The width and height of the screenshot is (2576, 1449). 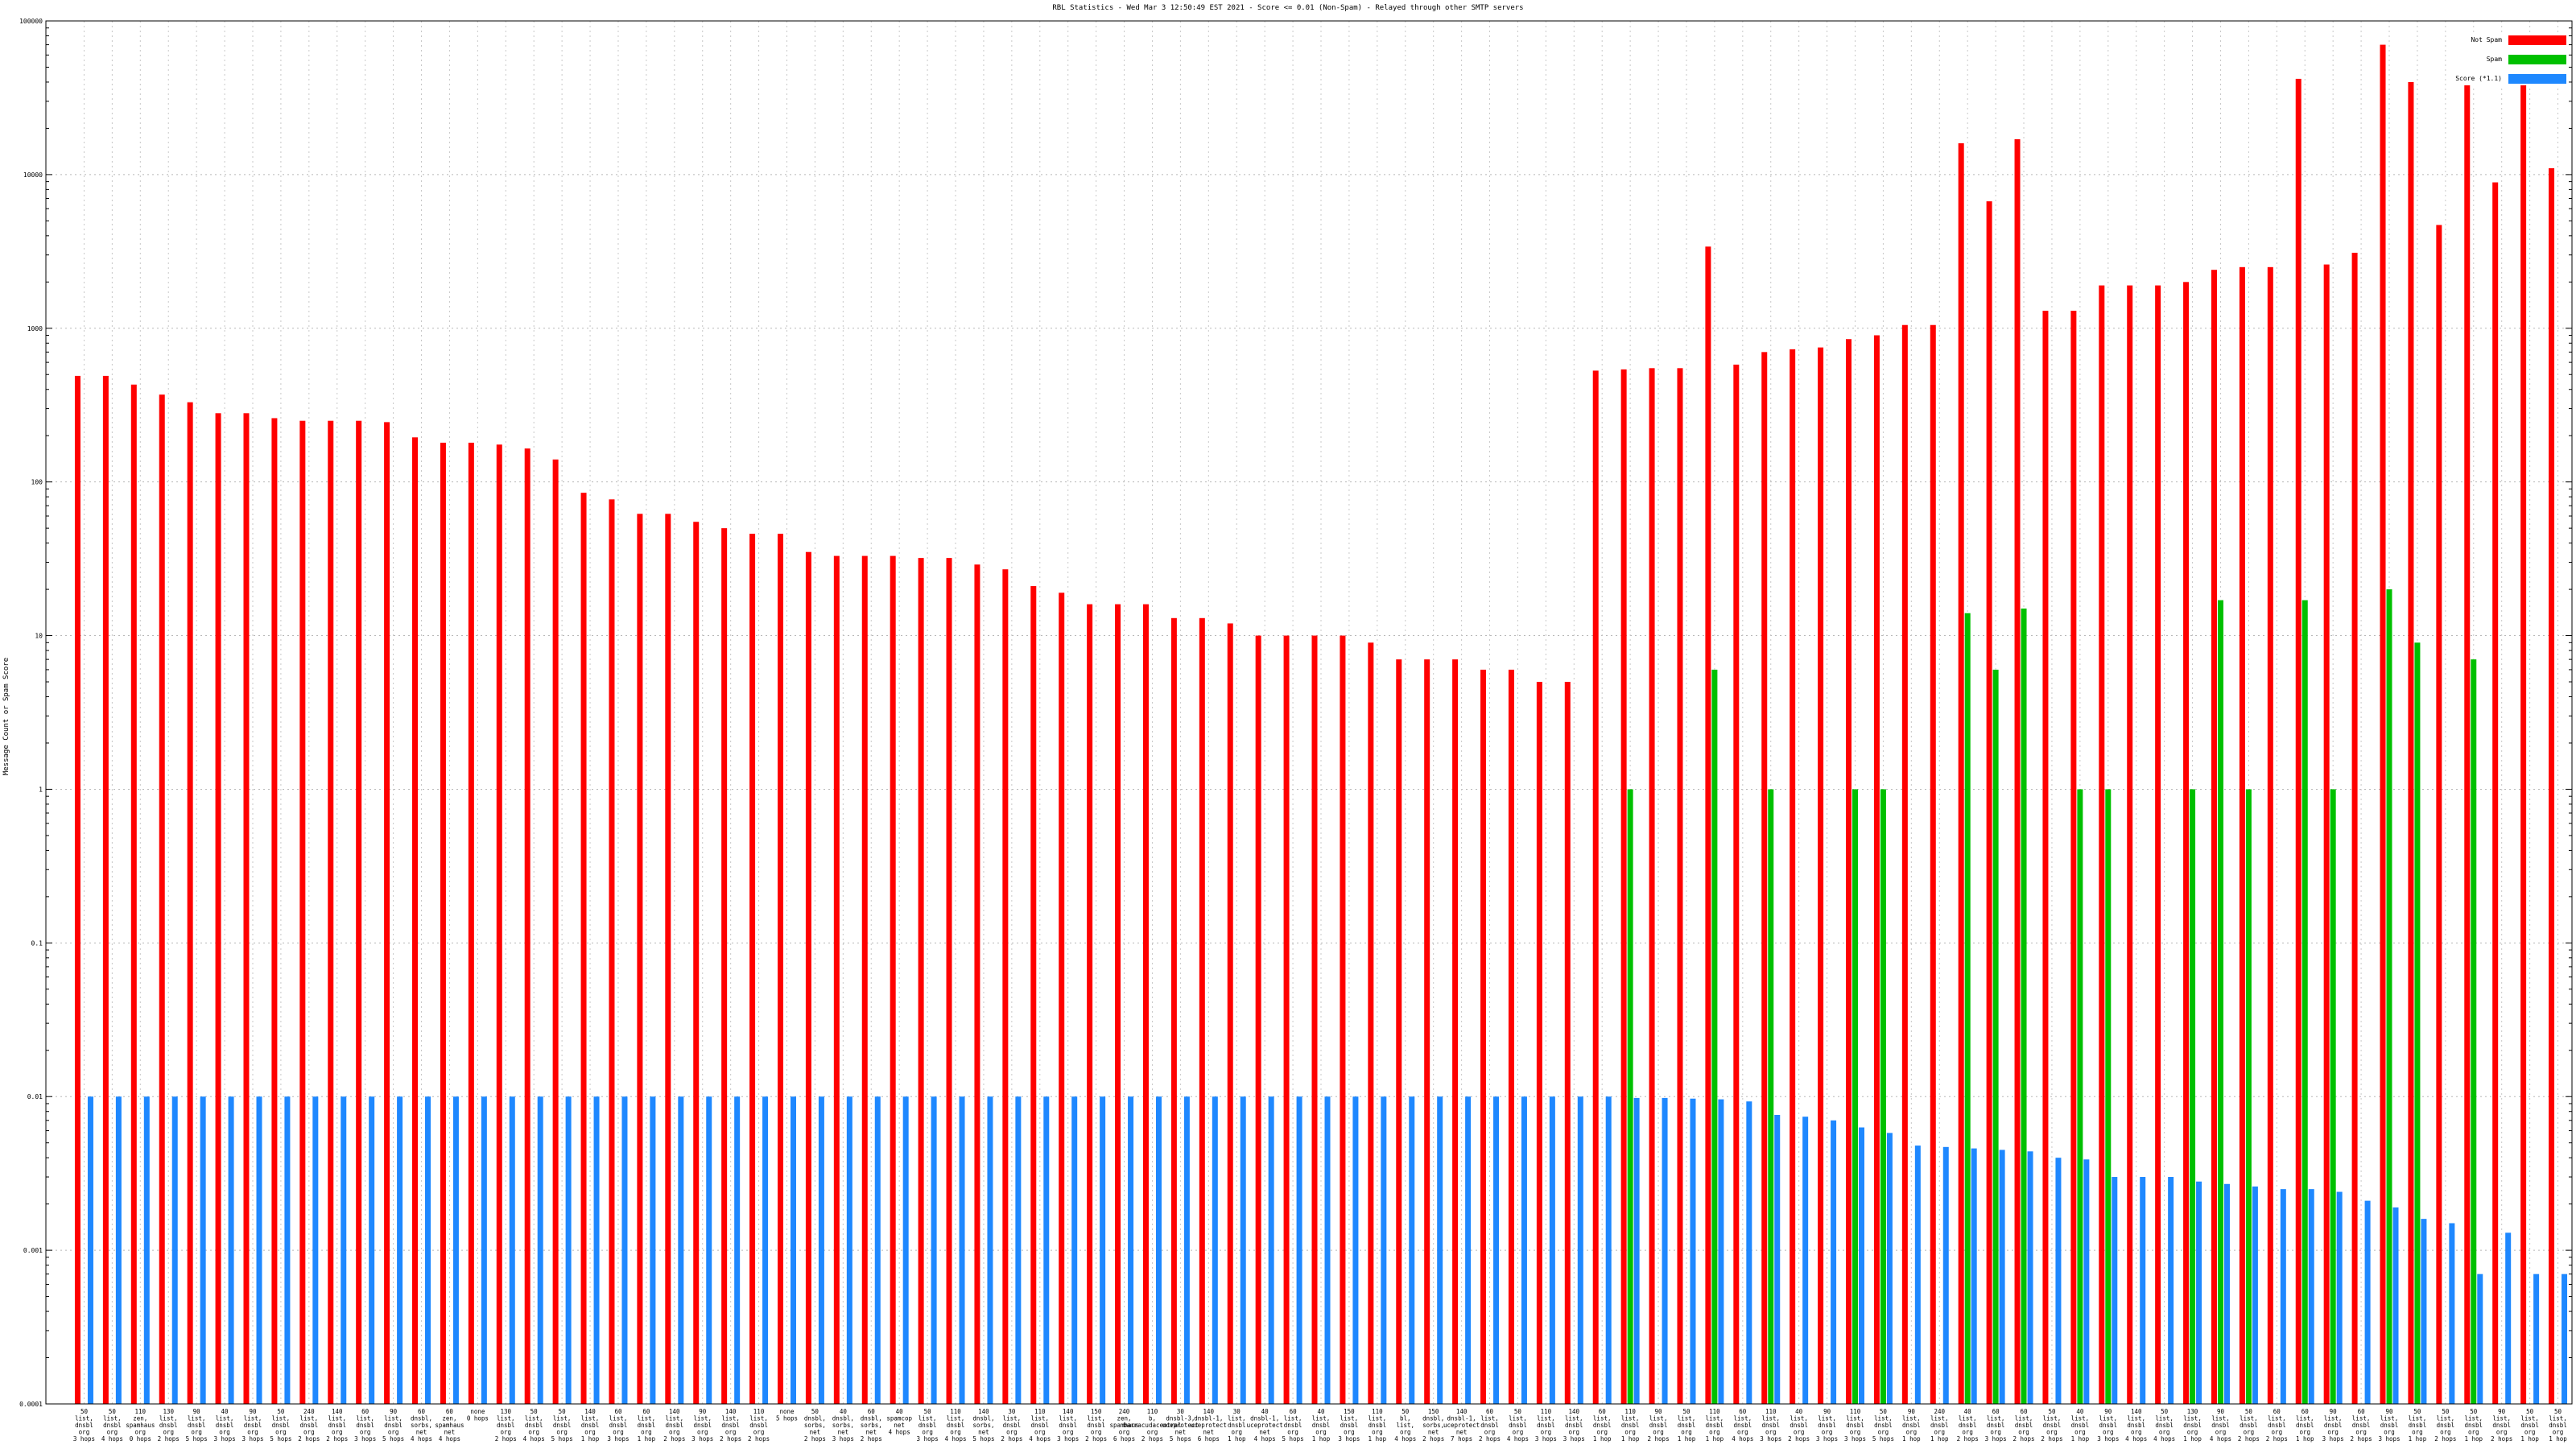 I want to click on x-tick-label: 110 list, dnsbl org 1 hop, so click(x=1377, y=1425).